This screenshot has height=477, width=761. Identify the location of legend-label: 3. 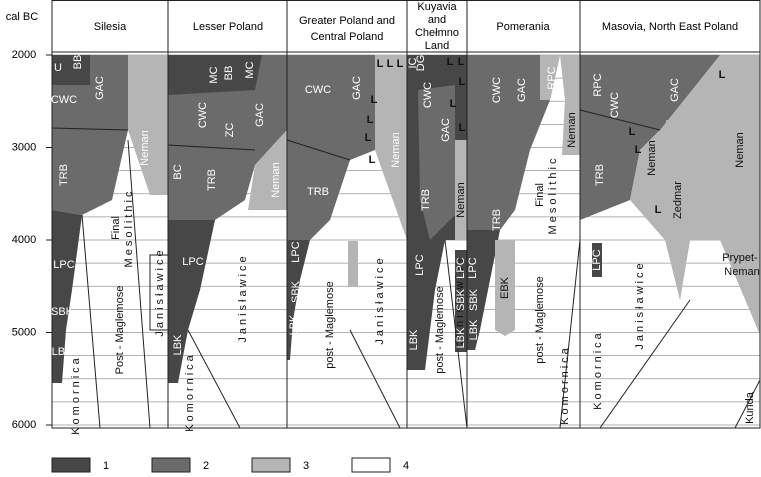
(306, 466).